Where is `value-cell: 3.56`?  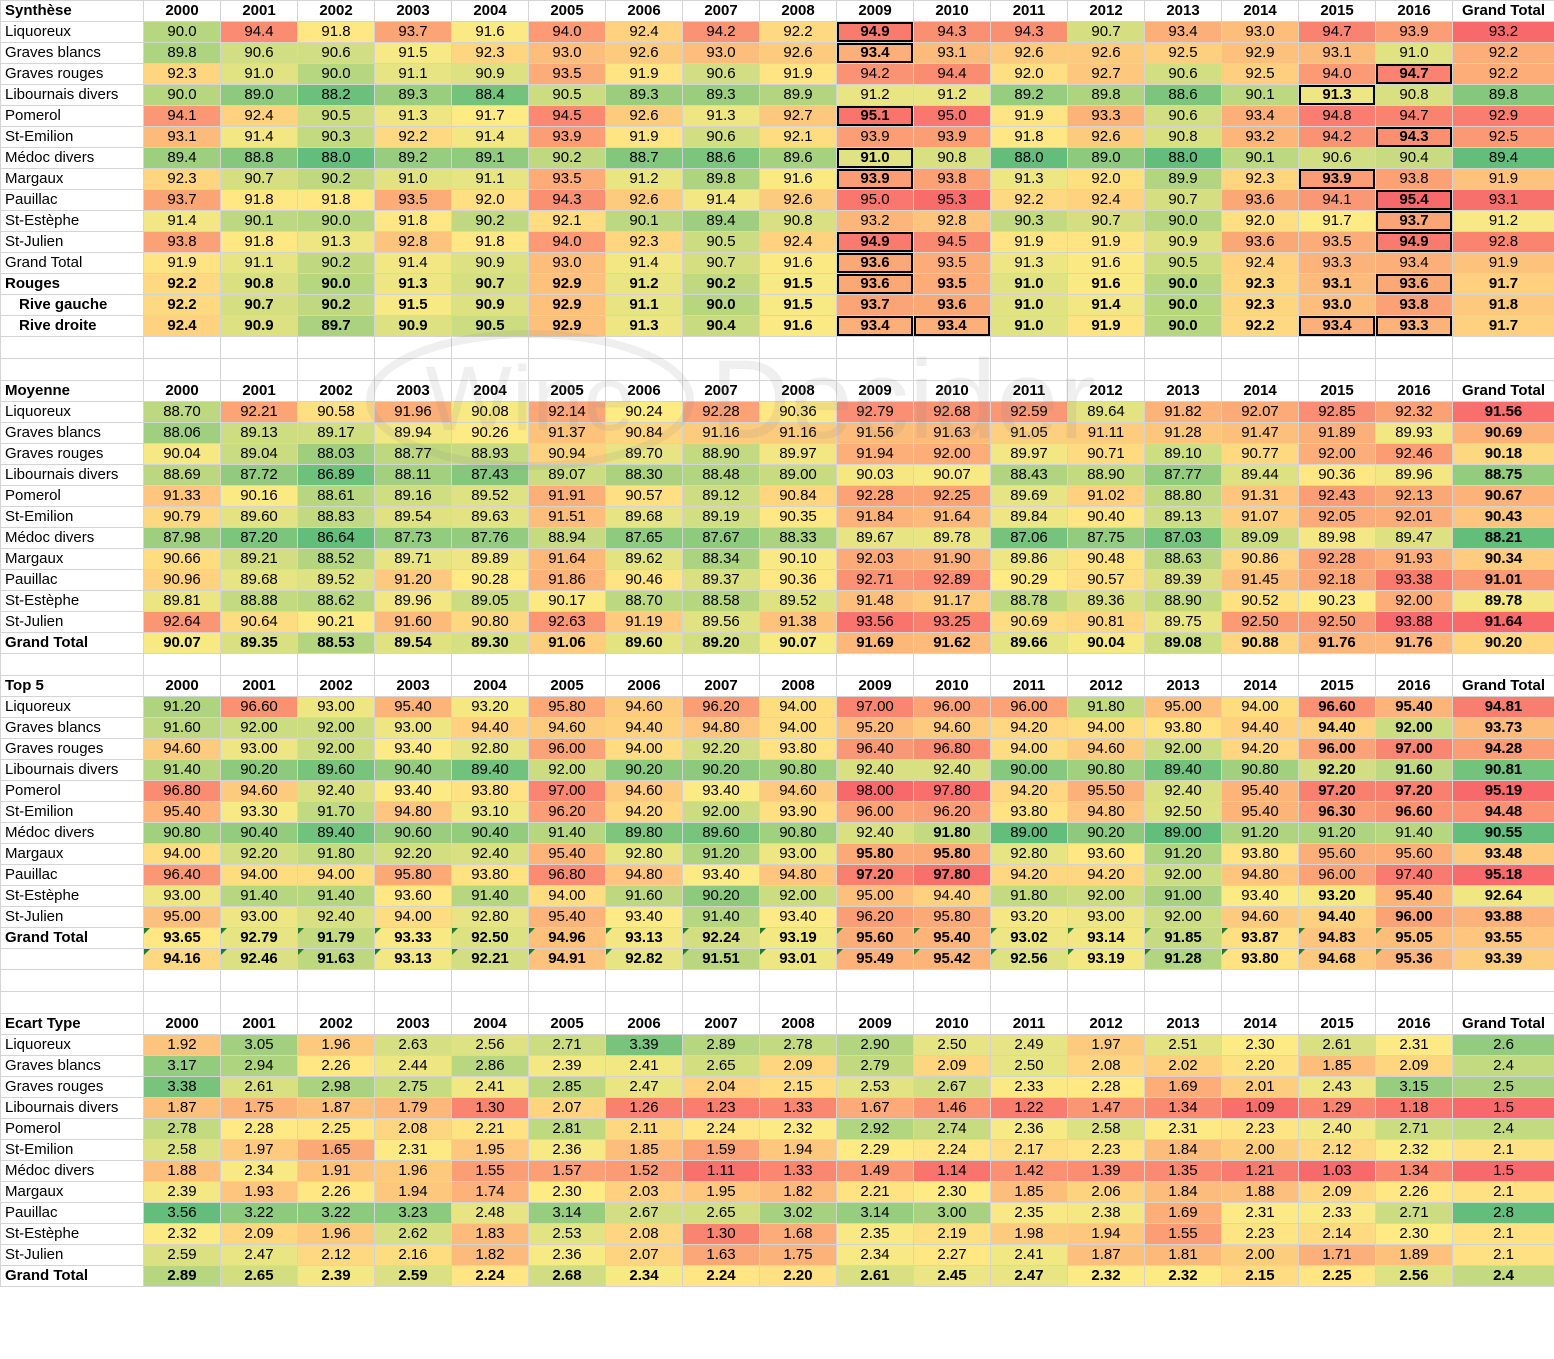
value-cell: 3.56 is located at coordinates (182, 1213).